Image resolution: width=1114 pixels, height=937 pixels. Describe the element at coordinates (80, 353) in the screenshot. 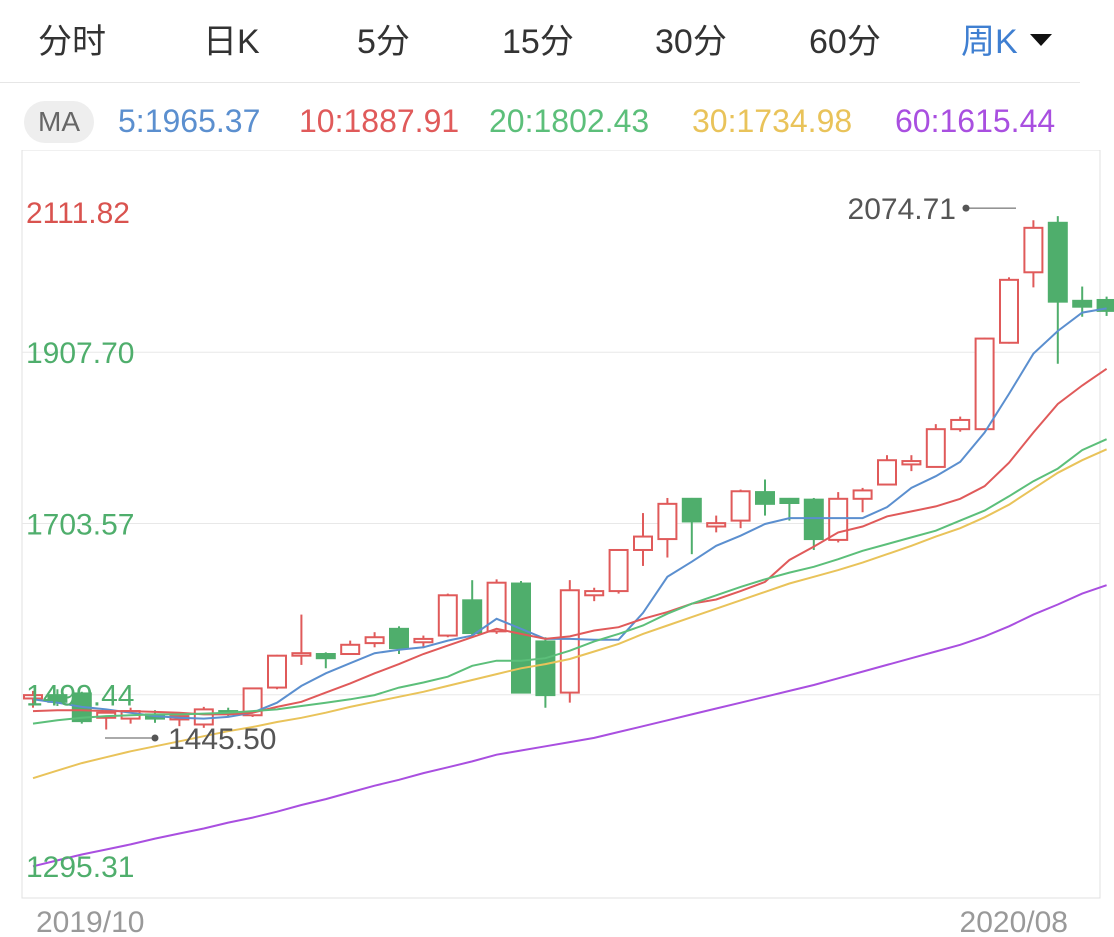

I see `y-axis-label: 1907.70` at that location.